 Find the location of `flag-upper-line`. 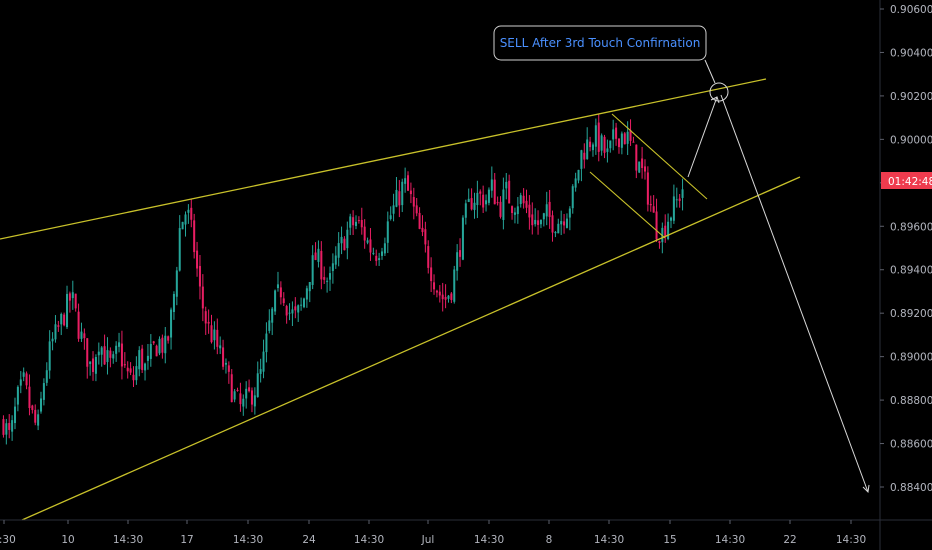

flag-upper-line is located at coordinates (659, 156).